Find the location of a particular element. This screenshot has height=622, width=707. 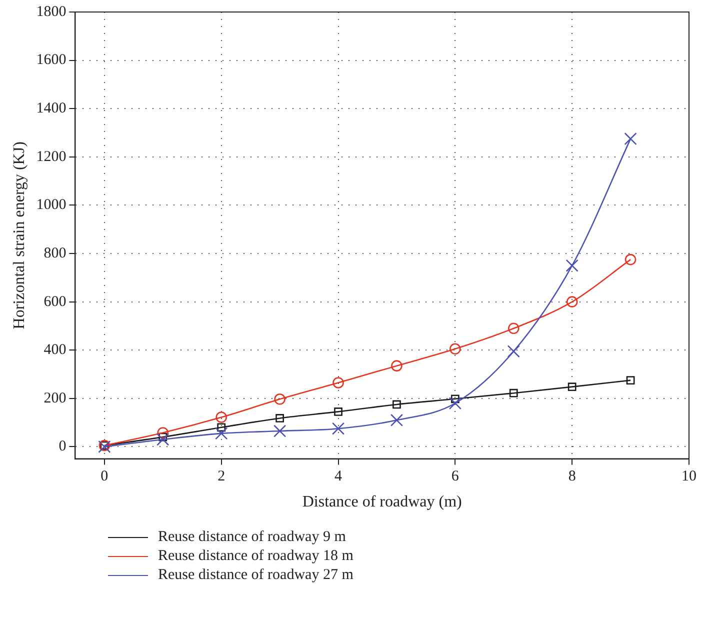

y-tick-label: 1600 is located at coordinates (51, 60).